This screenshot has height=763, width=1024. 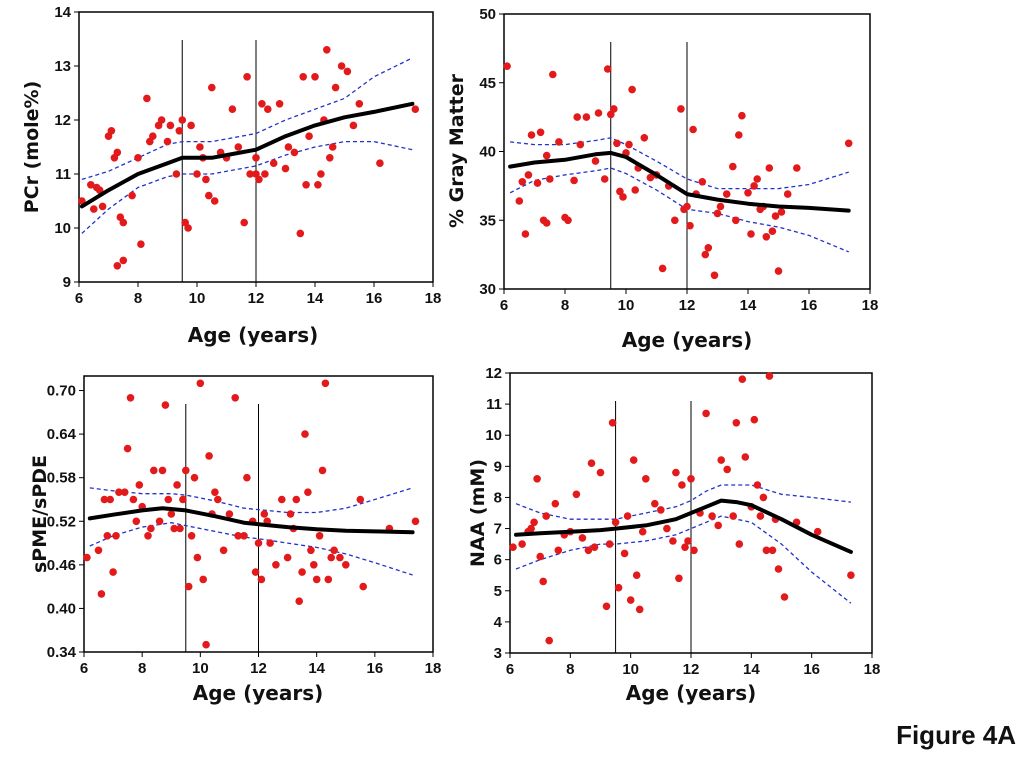 What do you see at coordinates (498, 591) in the screenshot?
I see `y-tick-label: 5` at bounding box center [498, 591].